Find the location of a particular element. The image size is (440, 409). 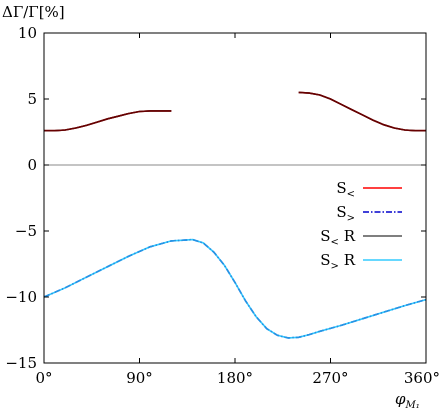

legend-label-0: S< is located at coordinates (345, 189).